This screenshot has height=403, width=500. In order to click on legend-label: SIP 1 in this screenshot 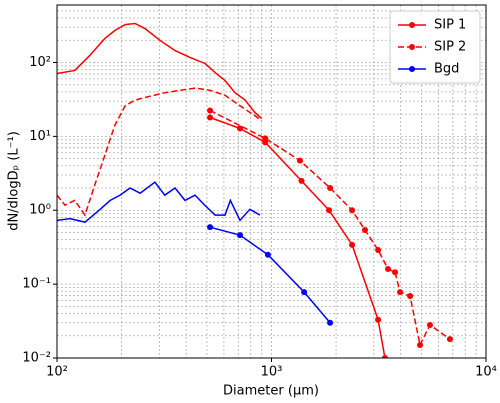, I will do `click(450, 25)`.